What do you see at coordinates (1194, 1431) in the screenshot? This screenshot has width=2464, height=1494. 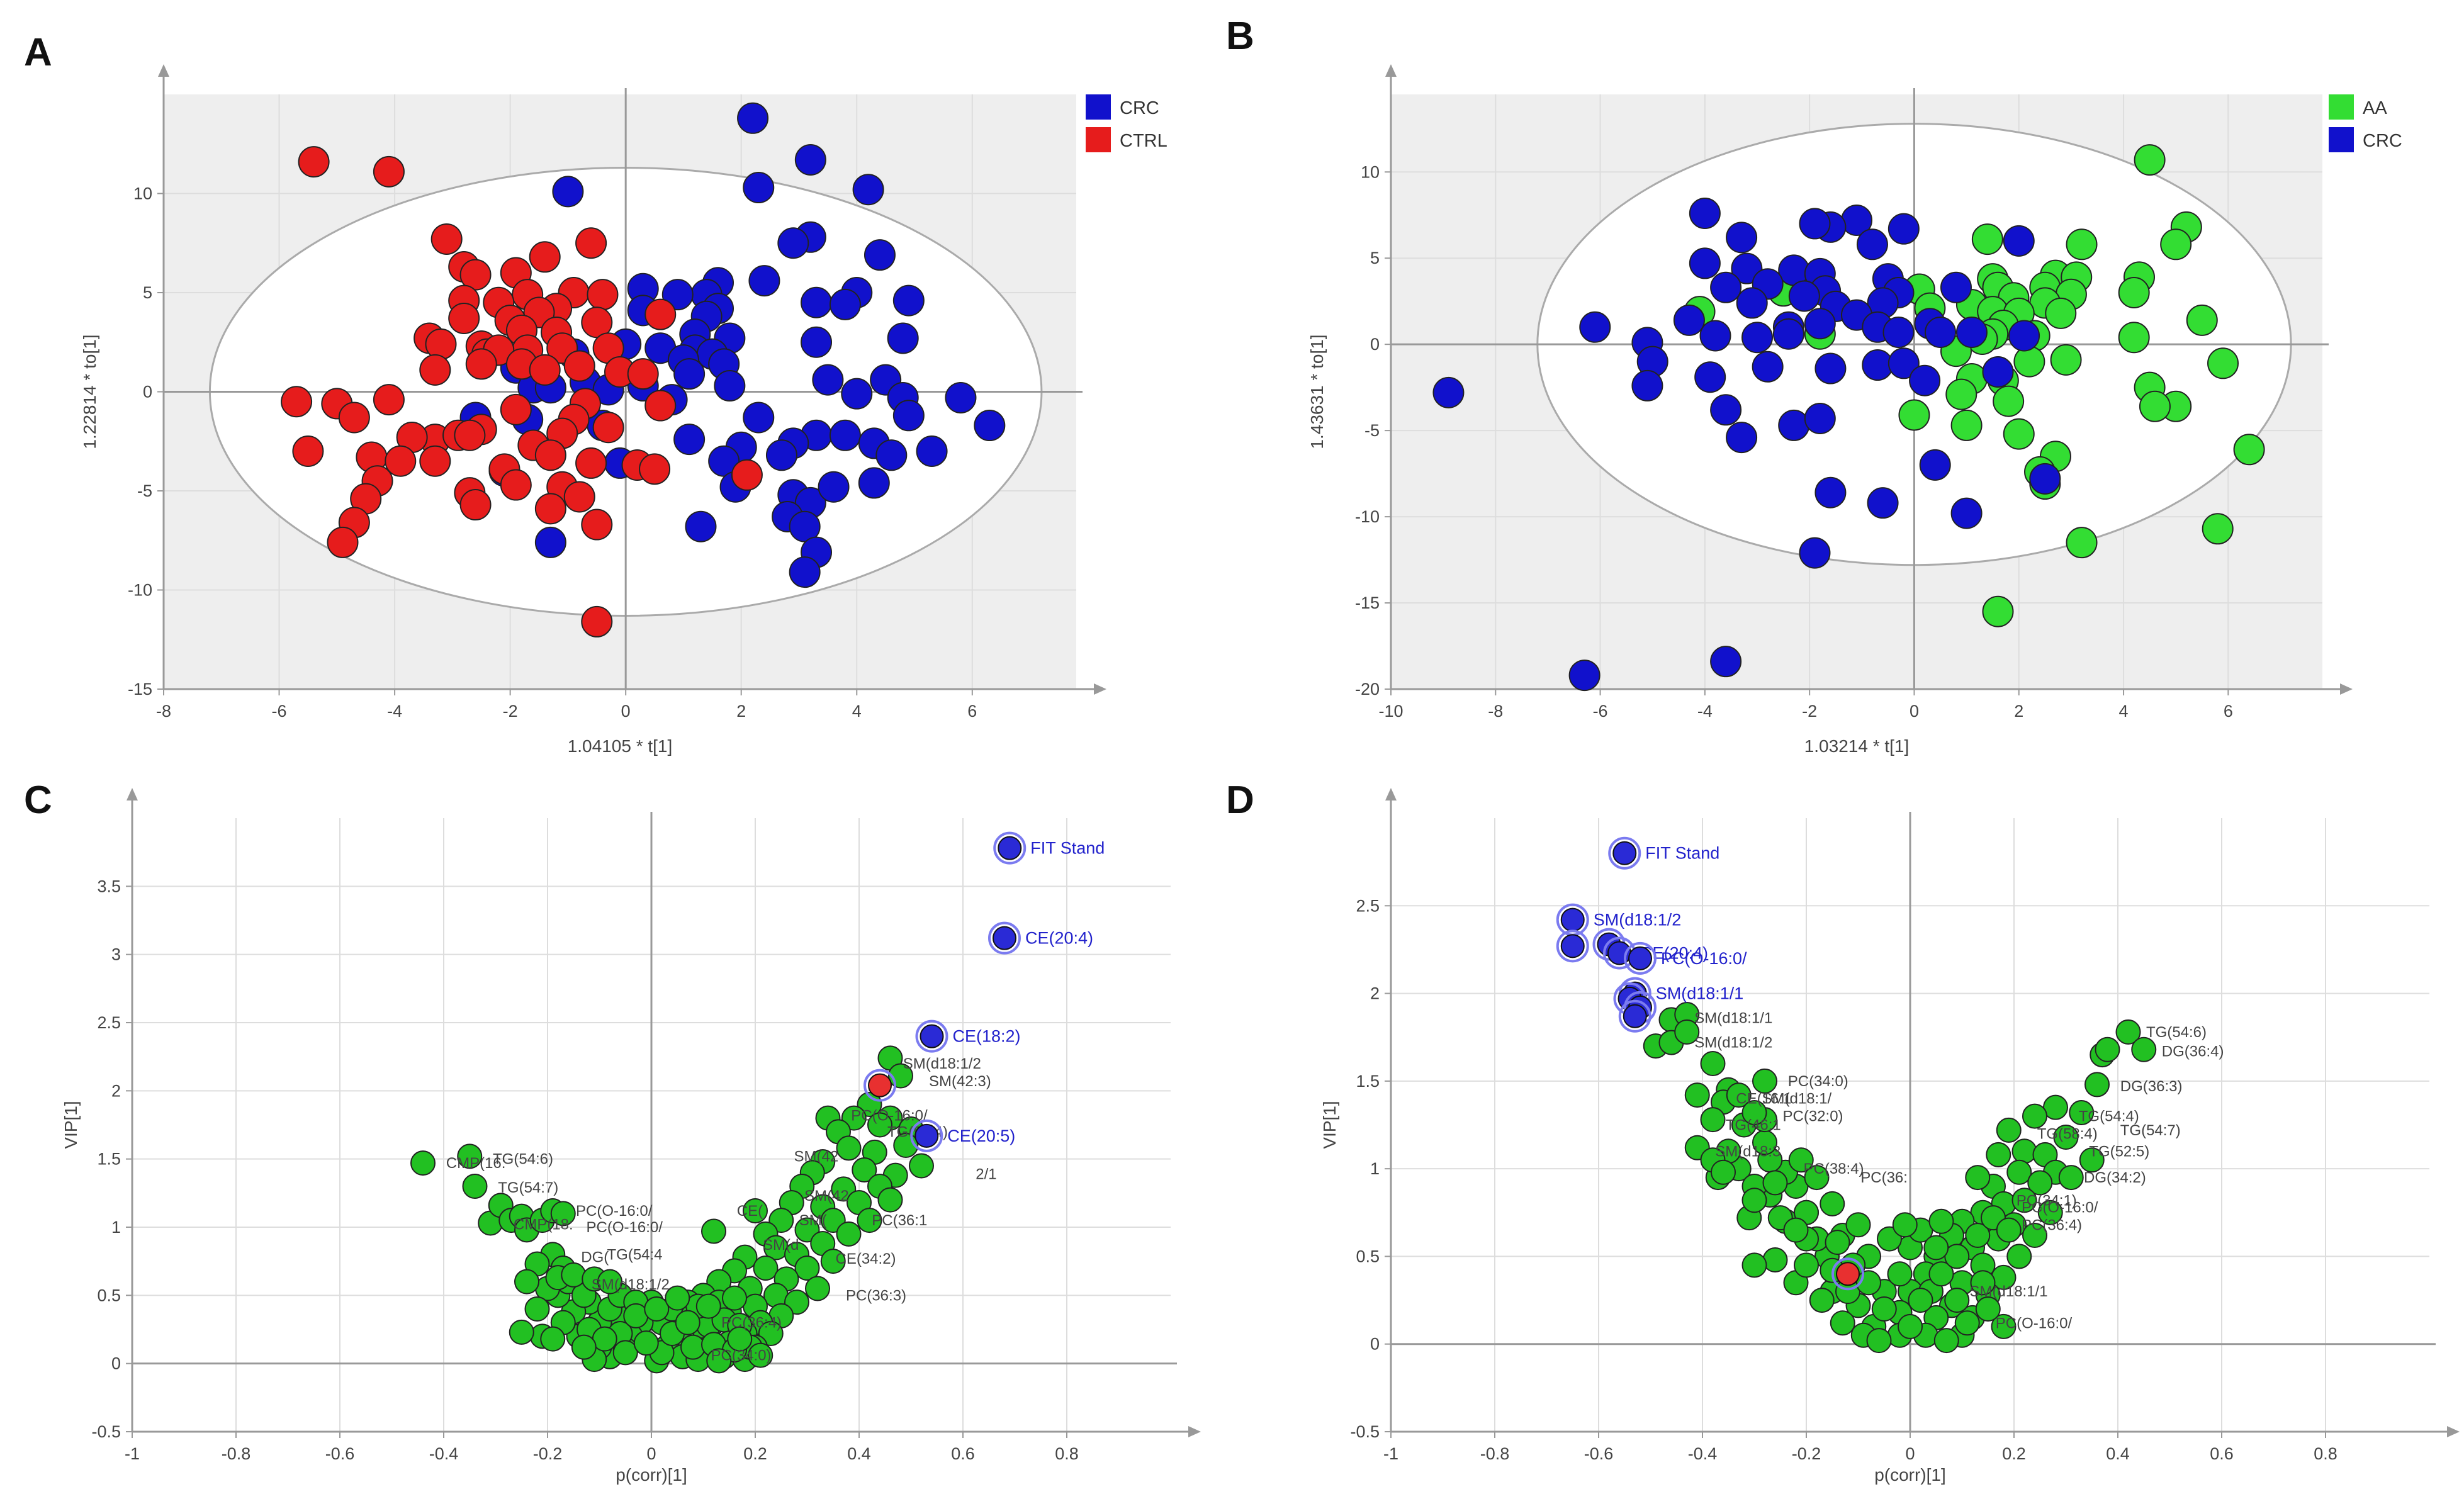 I see `x-axis-arrow` at bounding box center [1194, 1431].